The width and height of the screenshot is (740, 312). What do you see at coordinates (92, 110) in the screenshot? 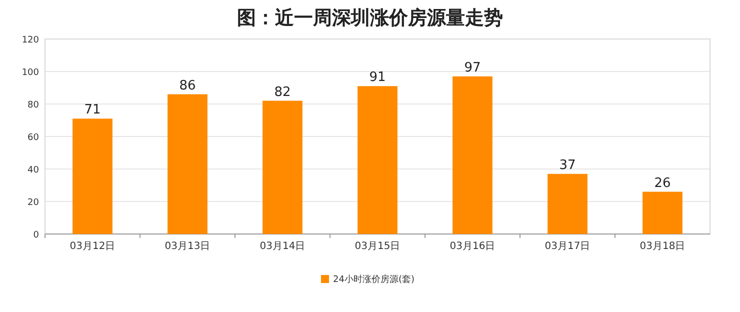
I see `data-label: 71` at bounding box center [92, 110].